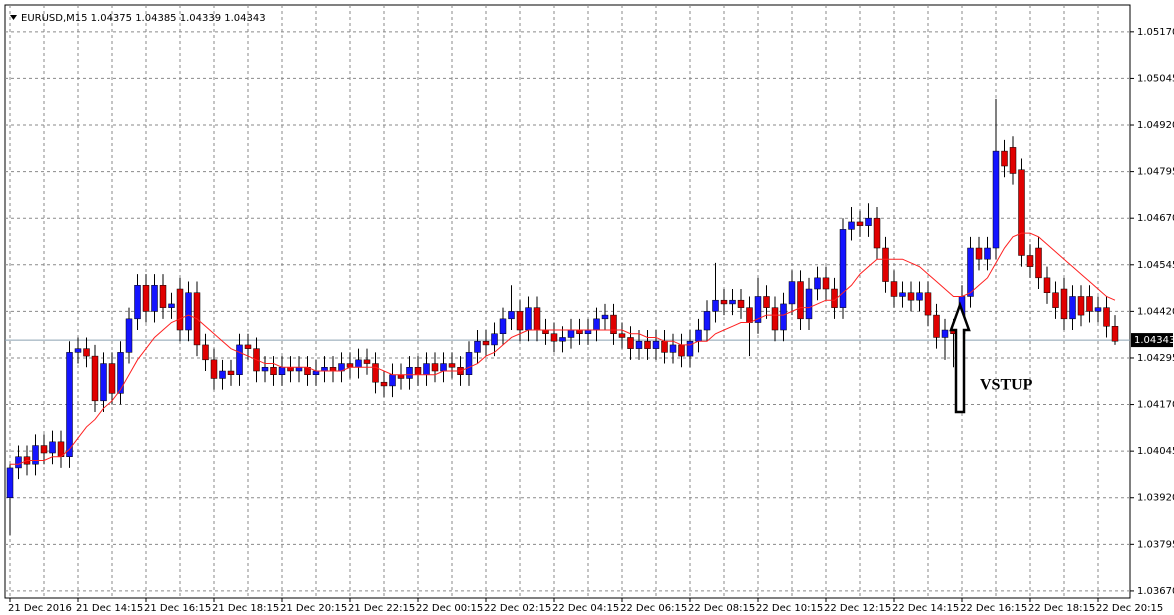 The image size is (1174, 615). Describe the element at coordinates (960, 357) in the screenshot. I see `arrow` at that location.